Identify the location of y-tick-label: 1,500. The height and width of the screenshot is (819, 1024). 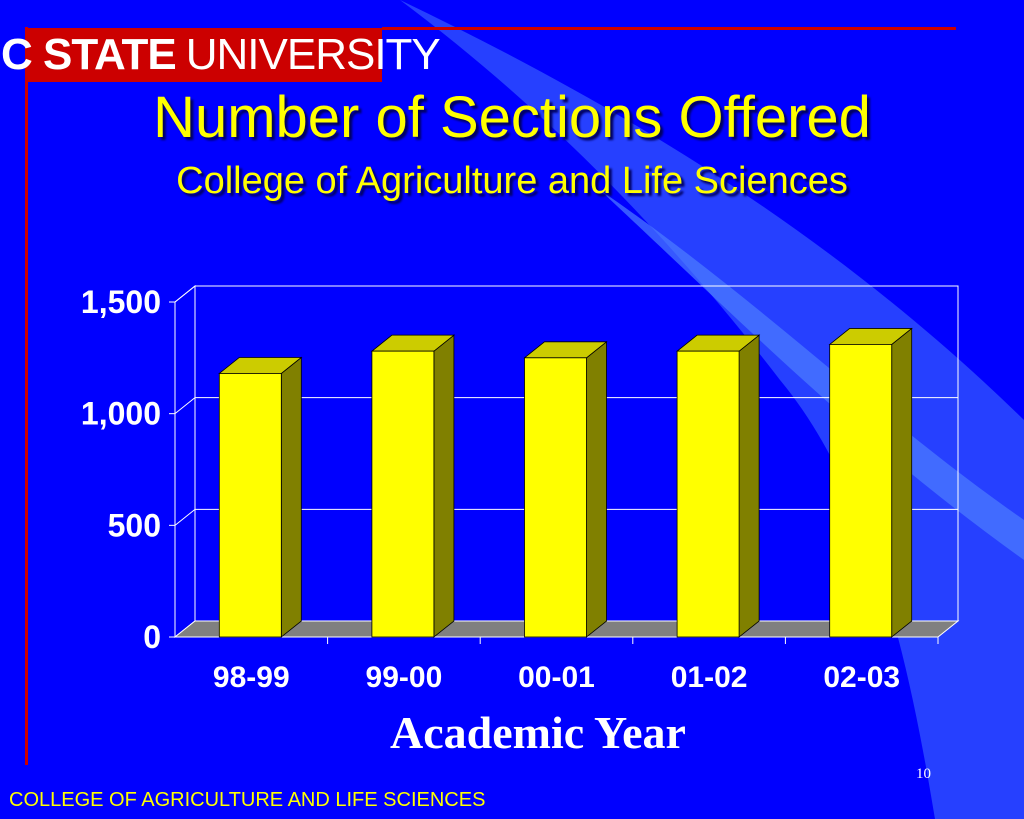
(121, 302).